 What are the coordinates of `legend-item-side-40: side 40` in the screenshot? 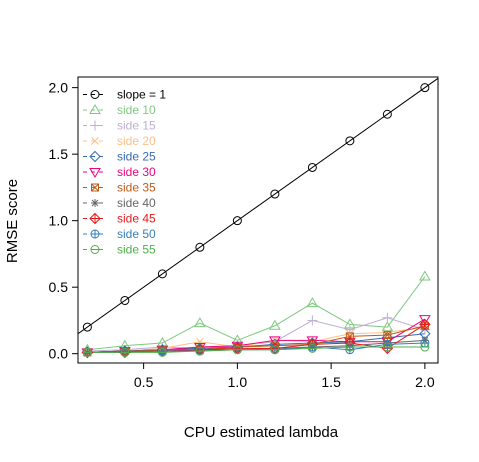 It's located at (119, 203).